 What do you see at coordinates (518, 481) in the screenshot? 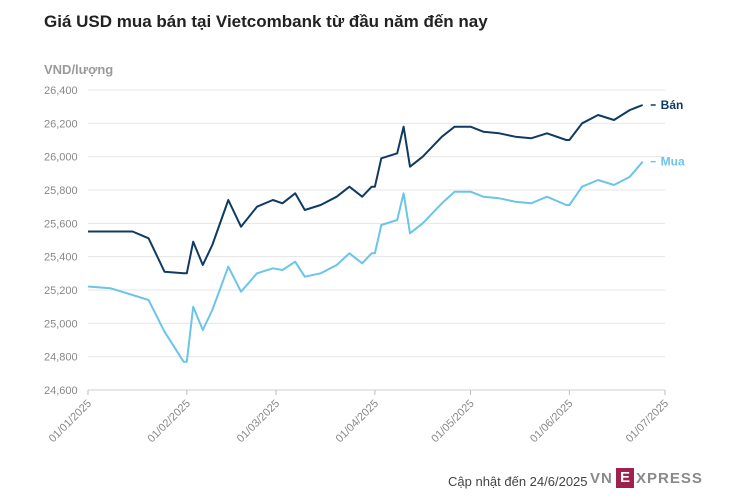
I see `update-note: Cập nhật đến 24/6/2025` at bounding box center [518, 481].